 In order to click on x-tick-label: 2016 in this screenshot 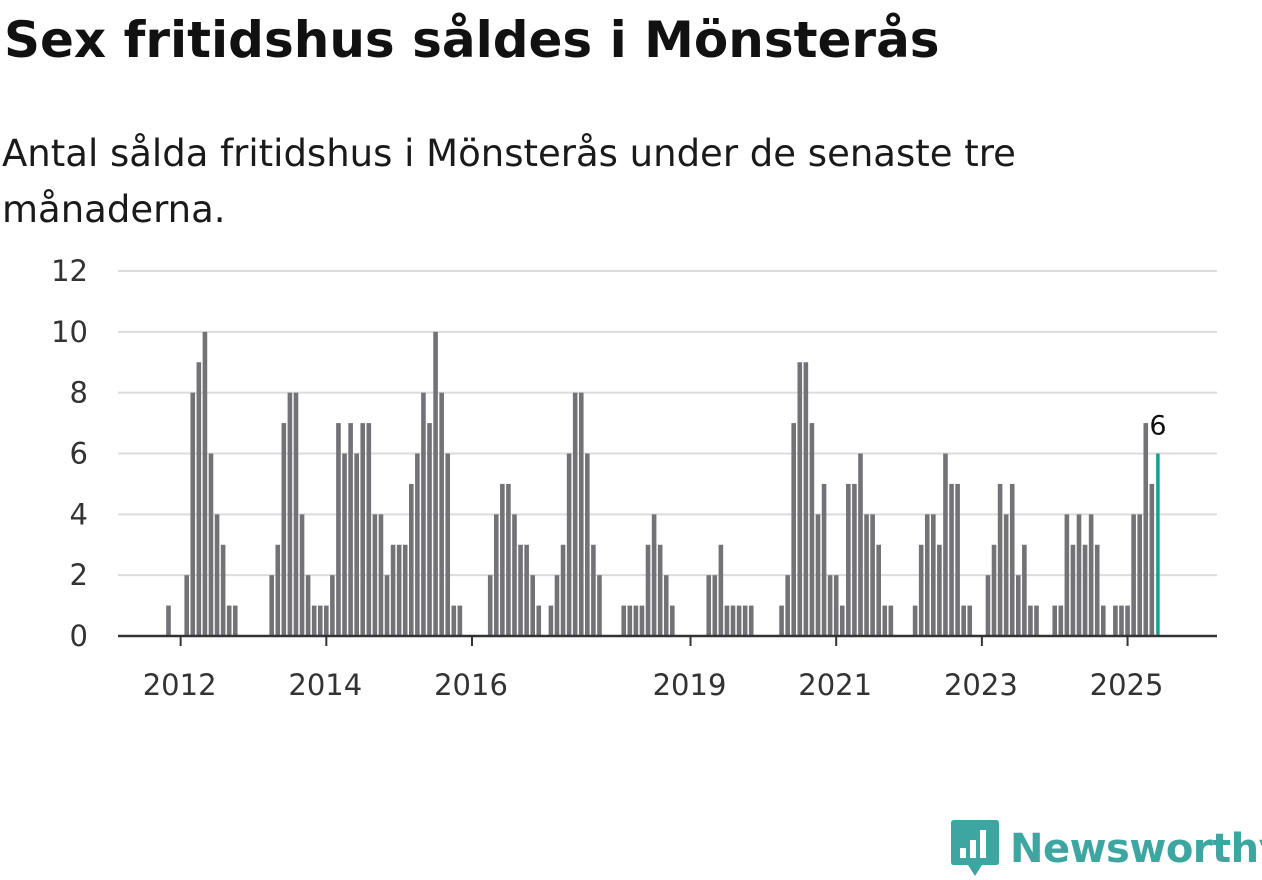, I will do `click(471, 685)`.